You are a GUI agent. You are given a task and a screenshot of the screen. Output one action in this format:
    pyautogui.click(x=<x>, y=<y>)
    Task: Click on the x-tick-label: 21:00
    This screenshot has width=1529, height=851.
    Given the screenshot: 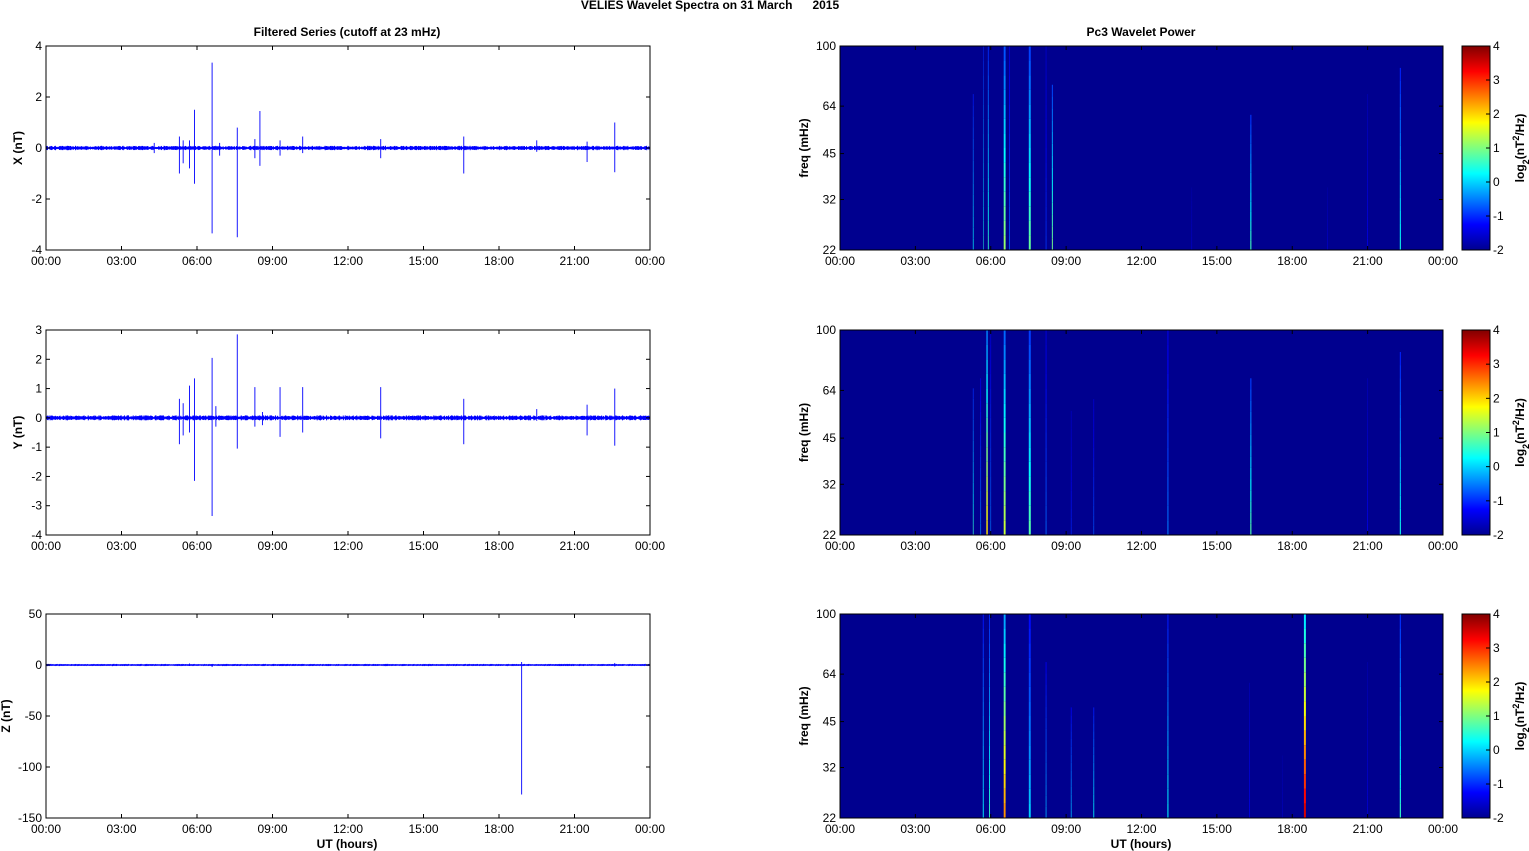 What is the action you would take?
    pyautogui.click(x=574, y=829)
    